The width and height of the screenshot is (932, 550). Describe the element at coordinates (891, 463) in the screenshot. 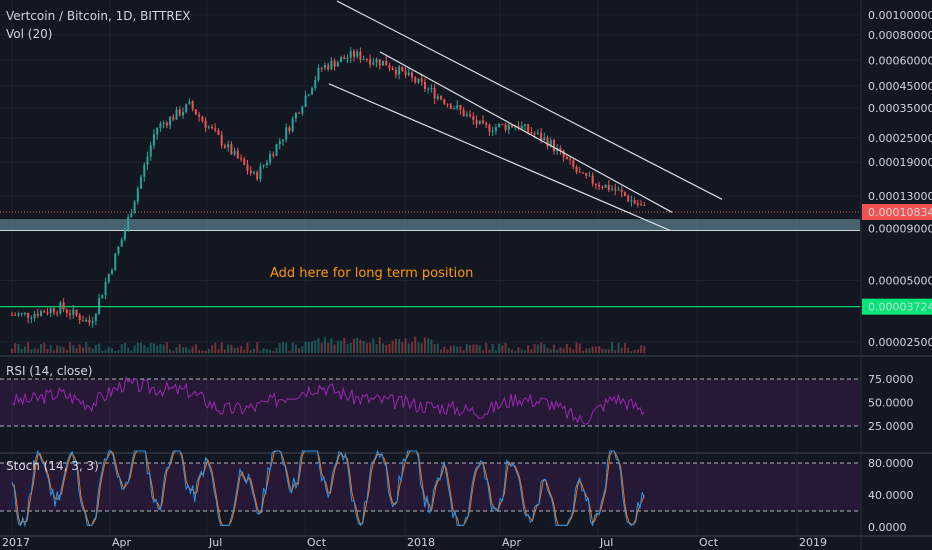

I see `stoch-tick-label: 80.0000` at that location.